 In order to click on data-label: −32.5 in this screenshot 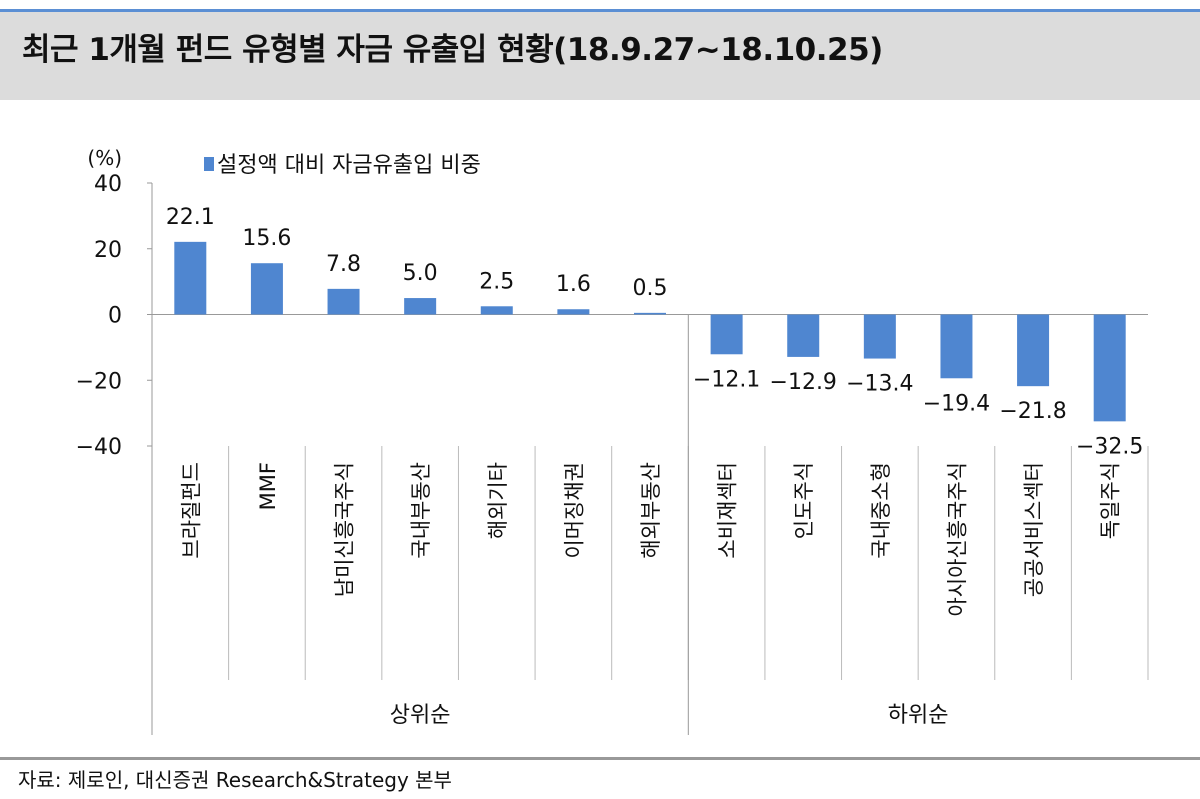, I will do `click(1109, 446)`.